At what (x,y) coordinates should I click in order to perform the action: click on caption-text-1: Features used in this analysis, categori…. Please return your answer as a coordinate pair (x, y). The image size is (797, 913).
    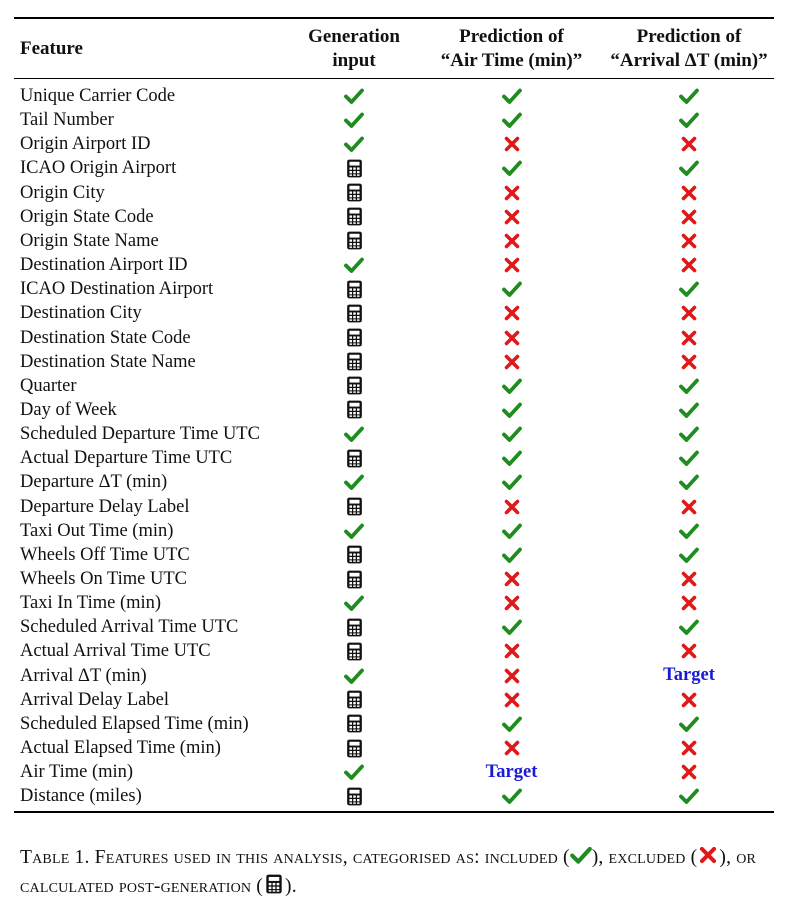
    Looking at the image, I should click on (332, 857).